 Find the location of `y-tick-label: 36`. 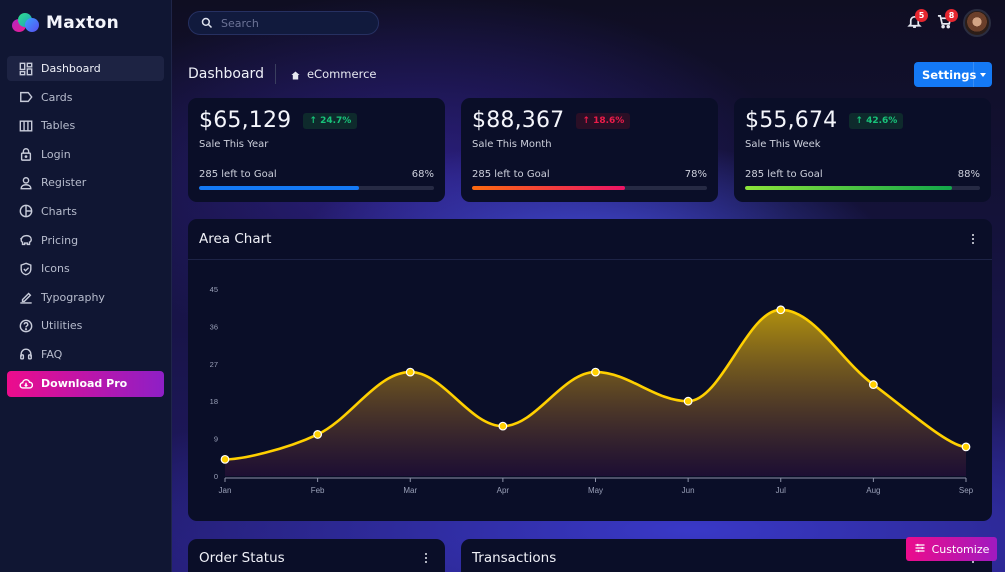

y-tick-label: 36 is located at coordinates (214, 326).